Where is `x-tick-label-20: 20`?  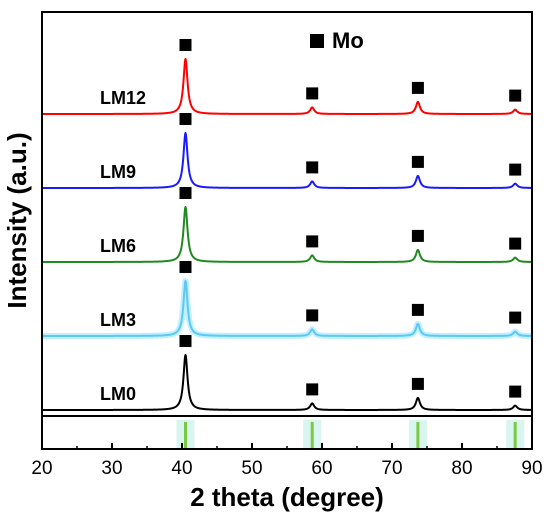
x-tick-label-20: 20 is located at coordinates (41, 468).